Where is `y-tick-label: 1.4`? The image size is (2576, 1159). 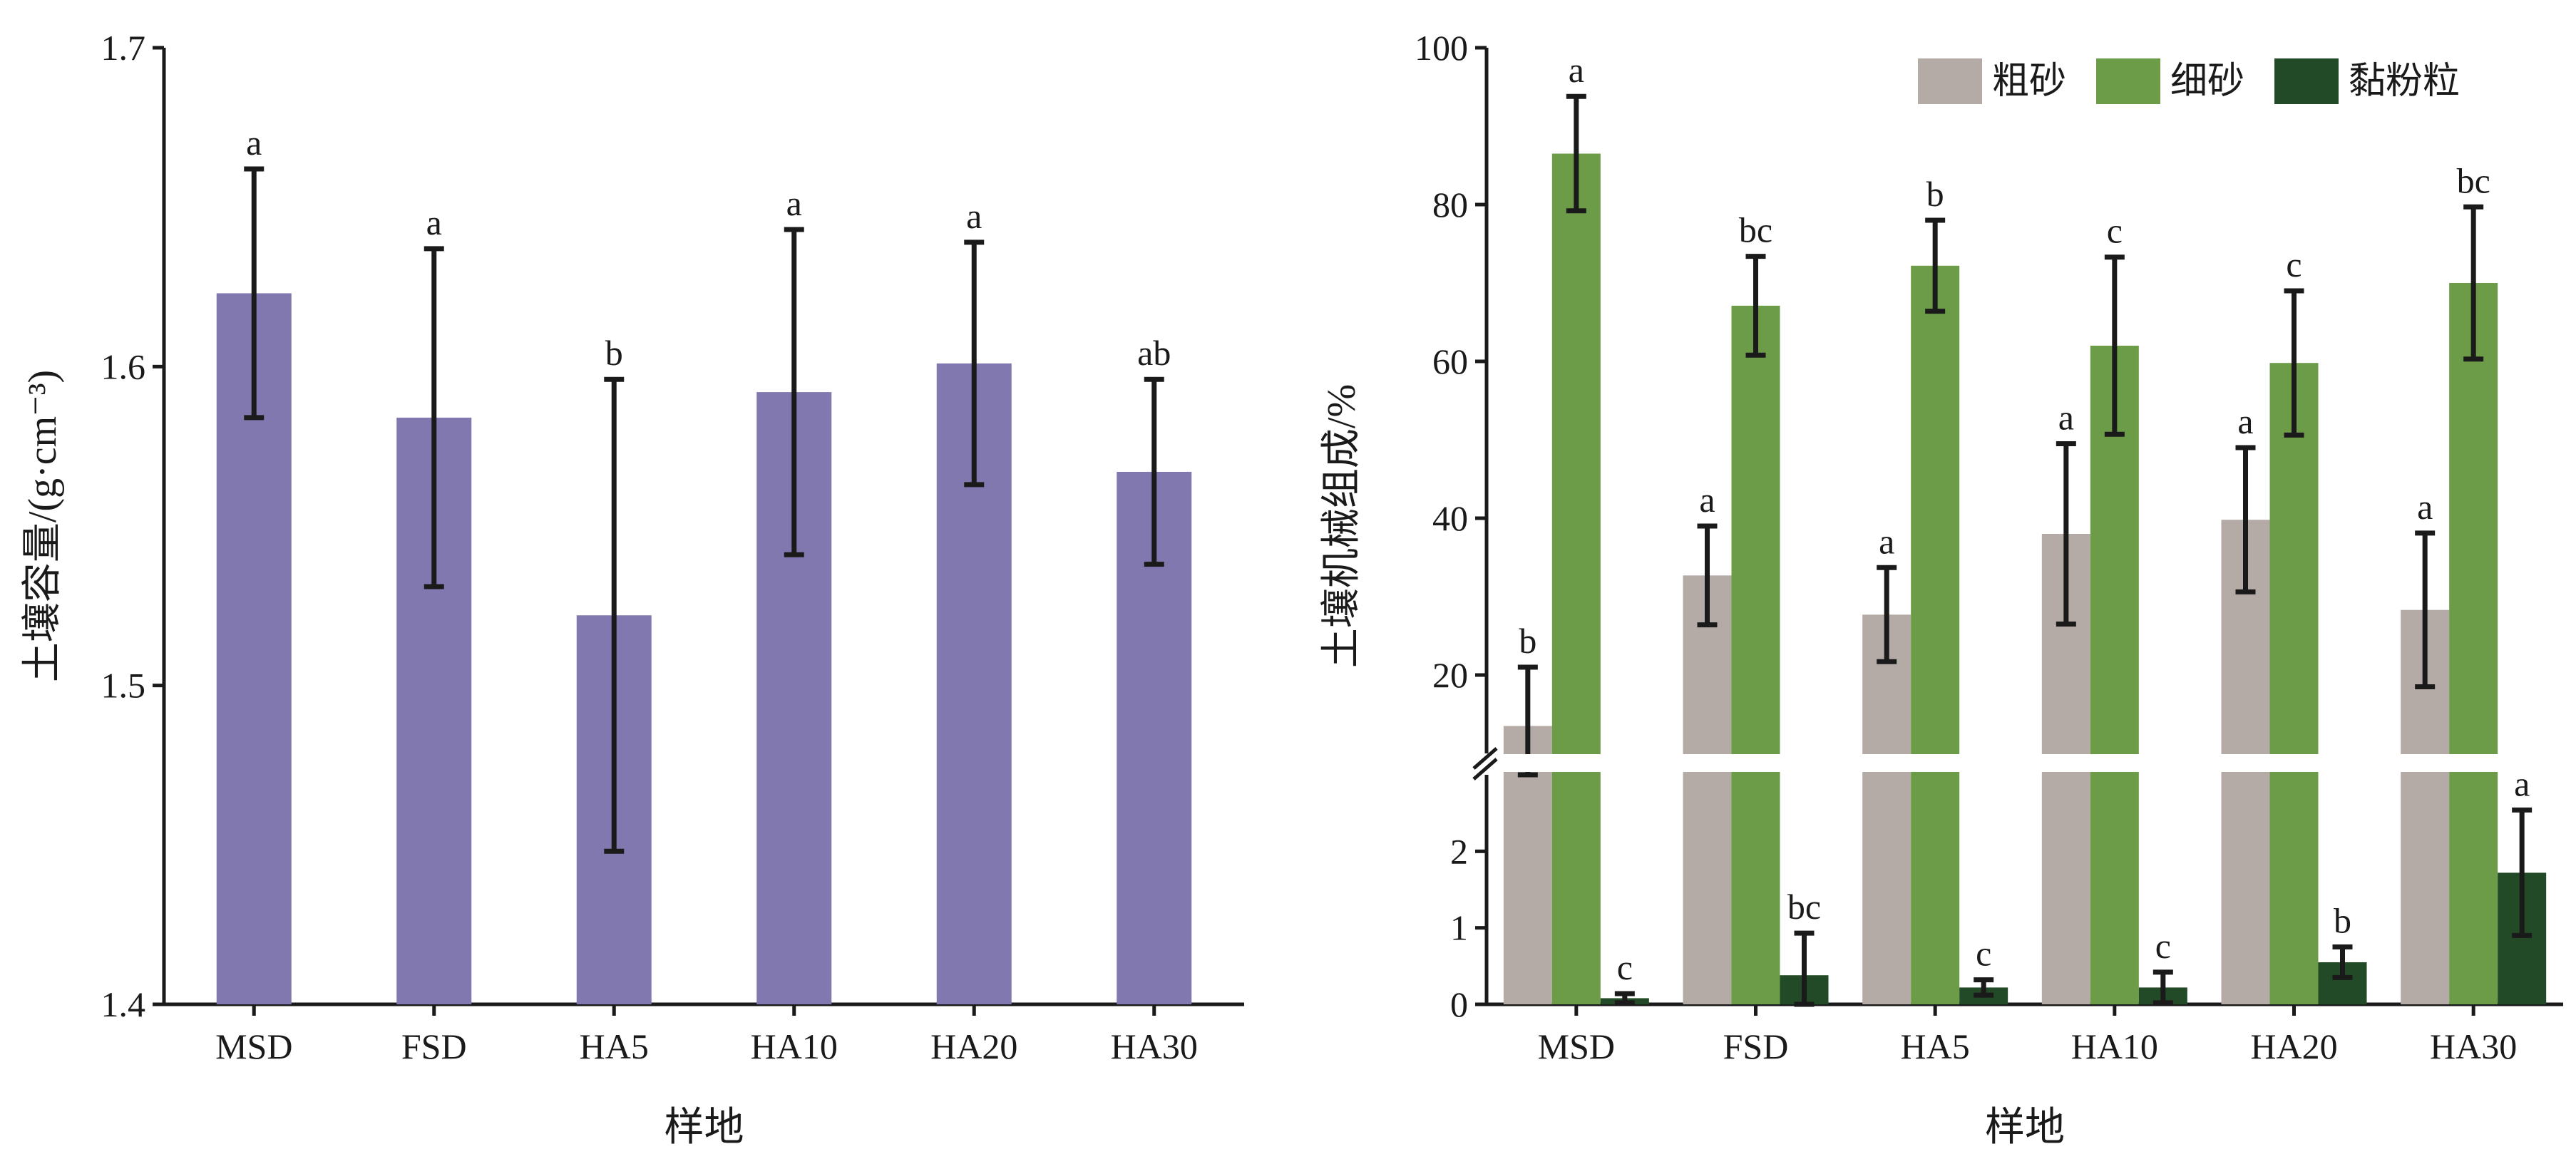
y-tick-label: 1.4 is located at coordinates (123, 1004).